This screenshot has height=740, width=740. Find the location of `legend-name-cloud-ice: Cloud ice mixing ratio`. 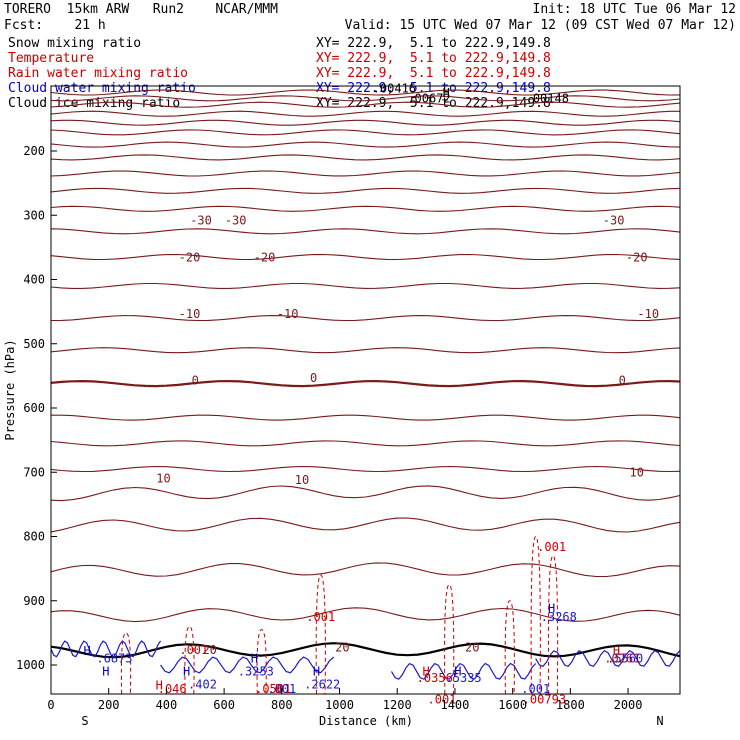

legend-name-cloud-ice: Cloud ice mixing ratio is located at coordinates (94, 103).